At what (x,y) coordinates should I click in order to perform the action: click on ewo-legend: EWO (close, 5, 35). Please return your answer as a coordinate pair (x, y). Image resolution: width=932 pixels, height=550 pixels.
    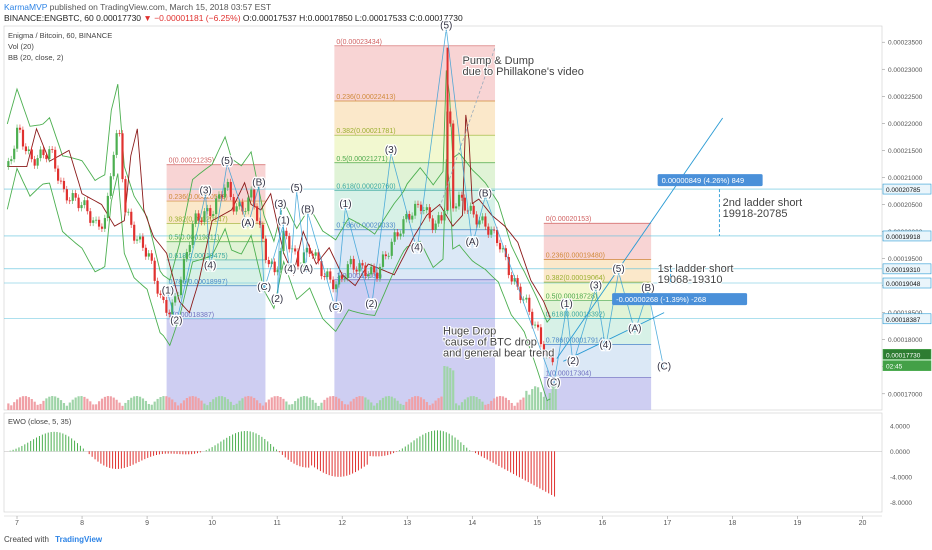
    Looking at the image, I should click on (40, 421).